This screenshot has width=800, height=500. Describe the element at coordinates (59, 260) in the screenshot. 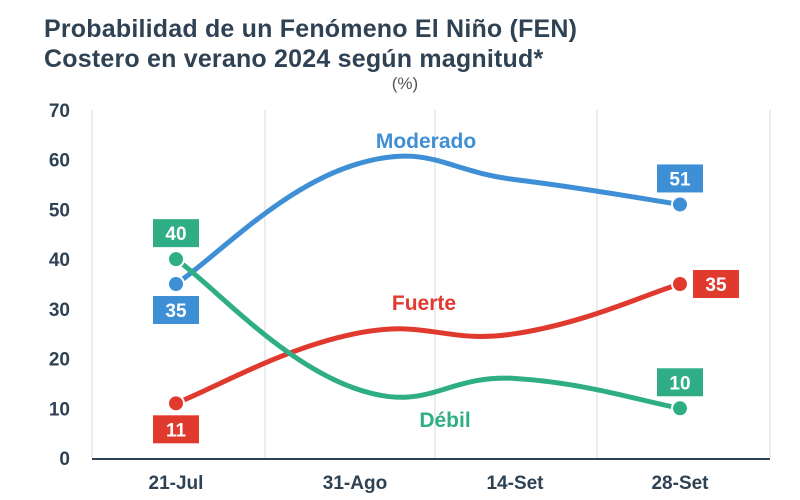

I see `y-tick-label-40: 40` at that location.